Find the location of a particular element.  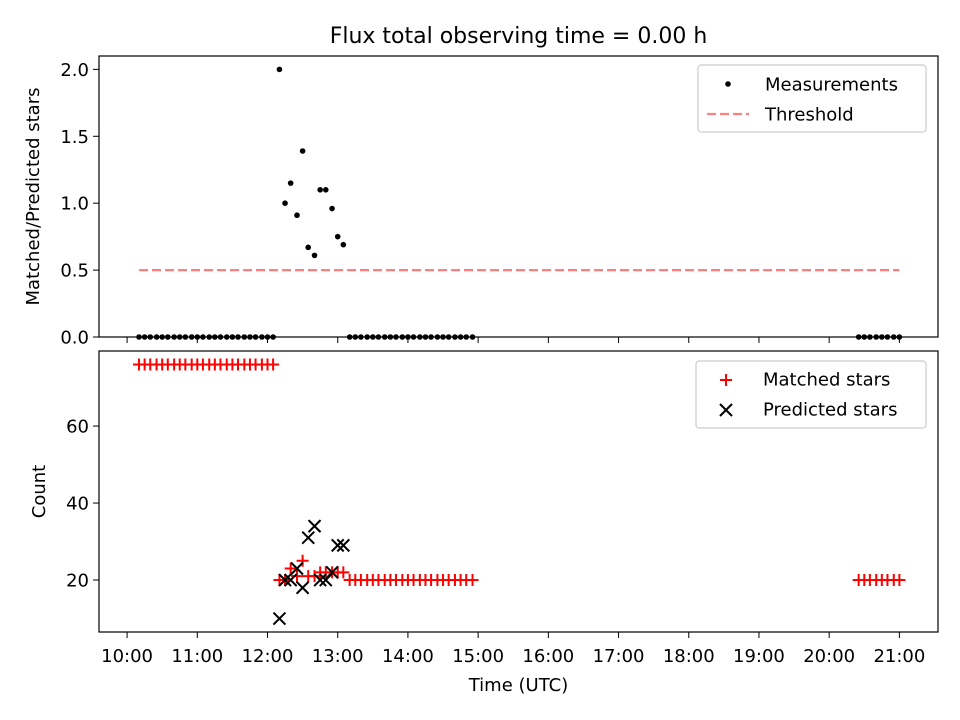

x-tick-label: 12:00 is located at coordinates (268, 656).